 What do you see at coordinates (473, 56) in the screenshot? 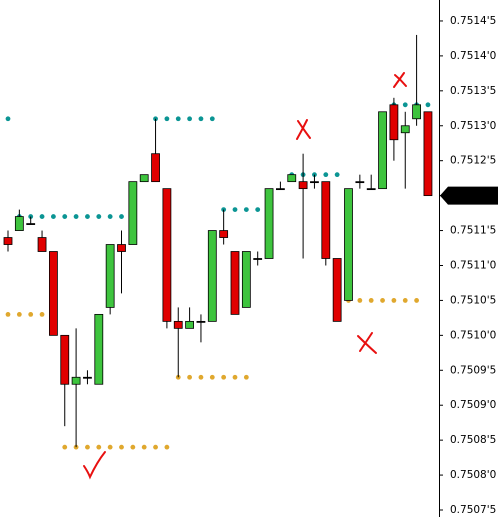
I see `y-tick-label: 0.7514'0` at bounding box center [473, 56].